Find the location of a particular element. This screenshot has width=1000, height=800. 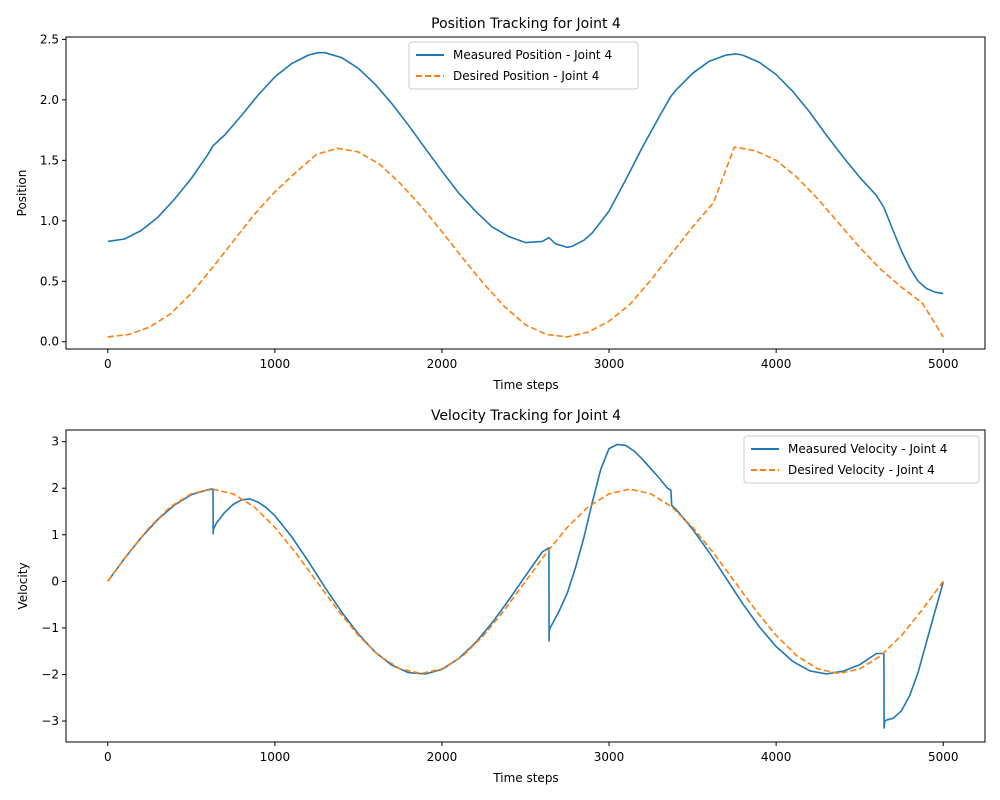

velocity-ytick-label: −1 is located at coordinates (50, 628).